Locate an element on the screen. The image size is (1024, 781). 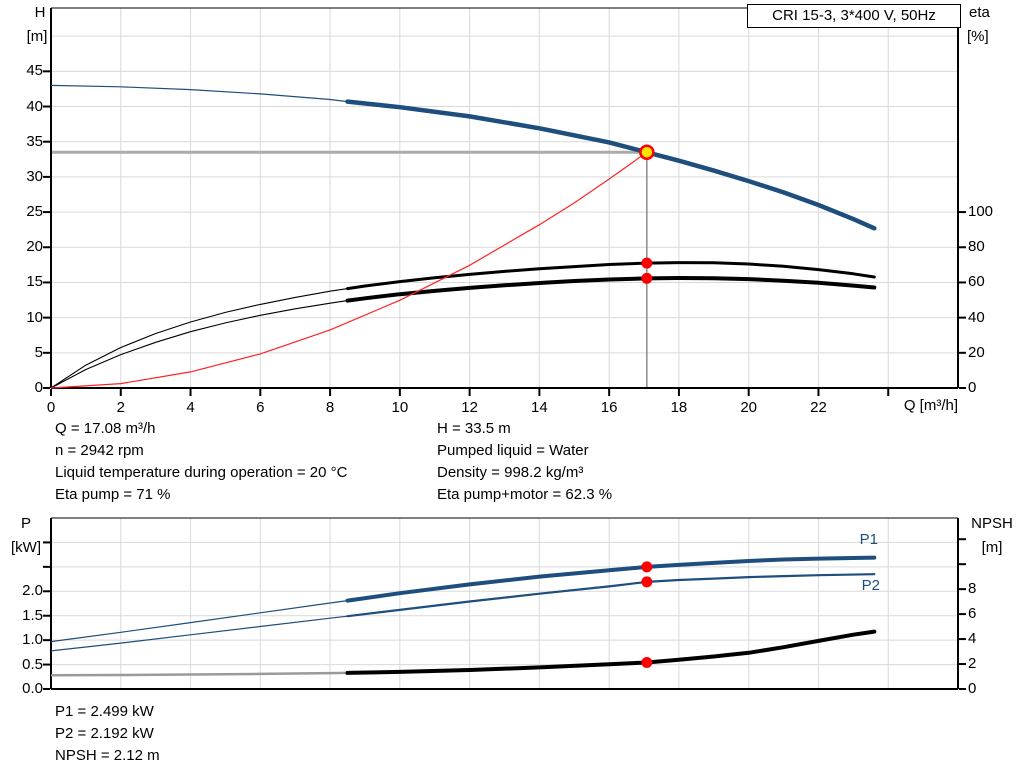
p1-curve-label: P1 is located at coordinates (868, 539).